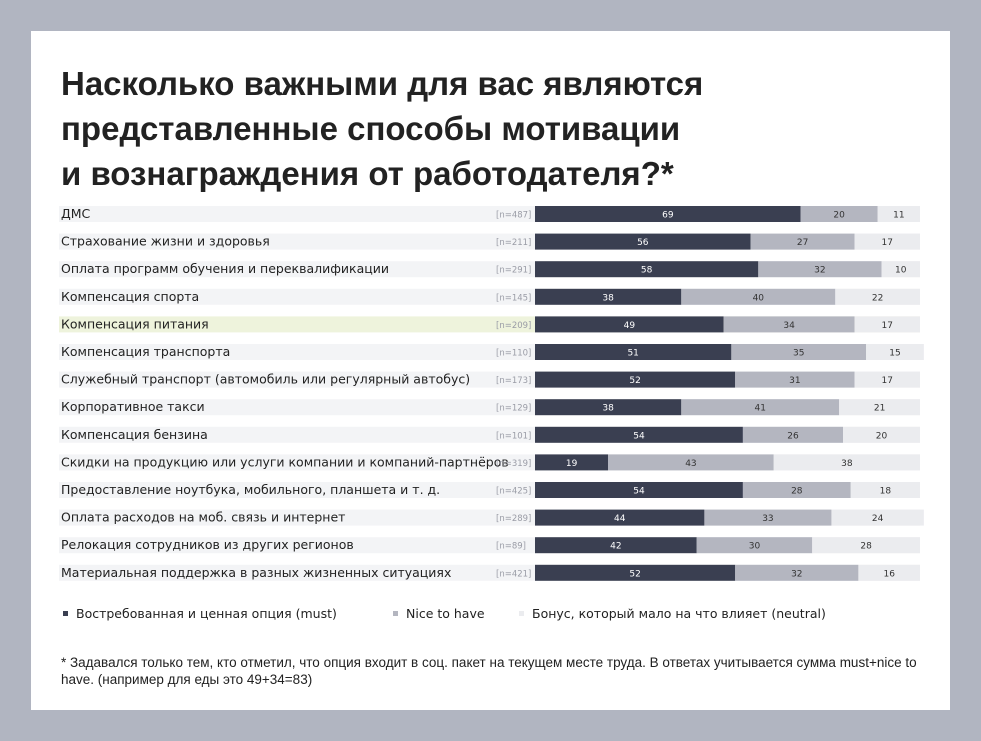 The image size is (981, 741). I want to click on category-label-row-6: Компенсация транспорта, so click(145, 351).